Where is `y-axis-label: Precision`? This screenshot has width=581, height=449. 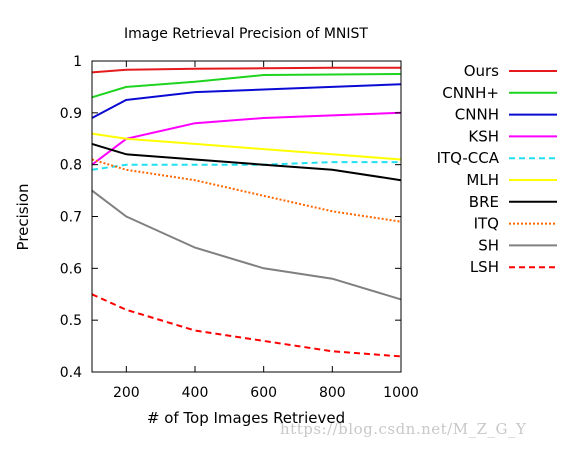 y-axis-label: Precision is located at coordinates (23, 217).